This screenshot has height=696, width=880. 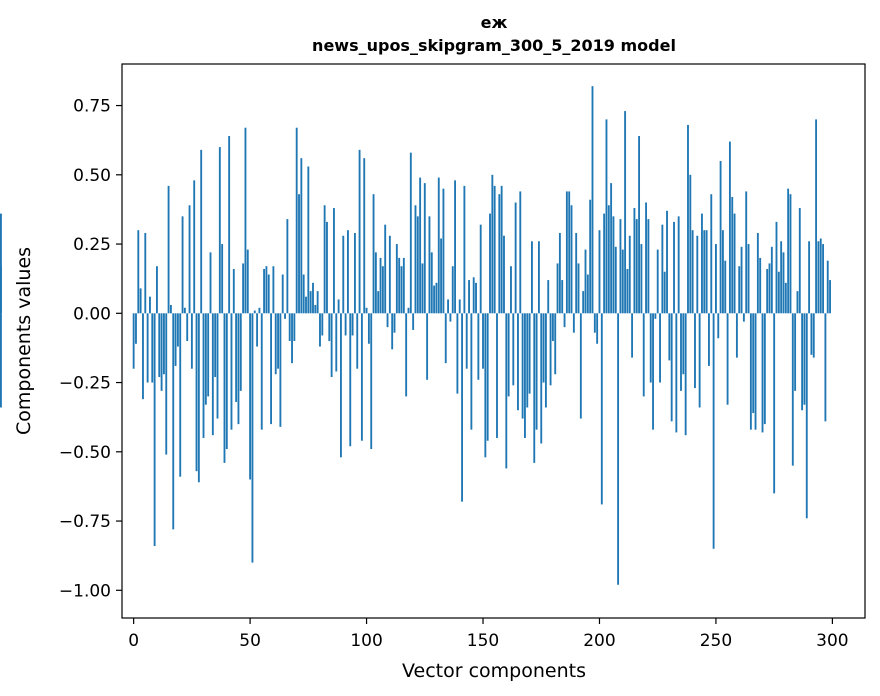 What do you see at coordinates (92, 107) in the screenshot?
I see `y-tick-label: 0.75` at bounding box center [92, 107].